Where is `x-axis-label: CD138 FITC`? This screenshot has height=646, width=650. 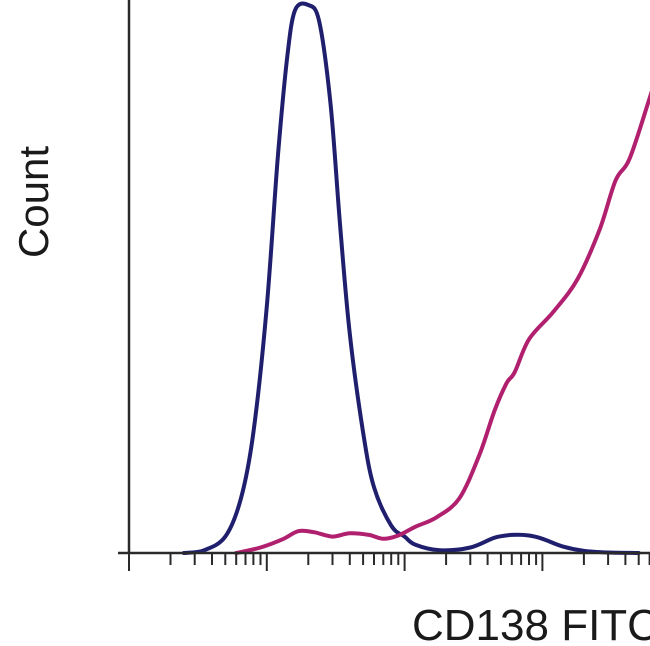
x-axis-label: CD138 FITC is located at coordinates (531, 623).